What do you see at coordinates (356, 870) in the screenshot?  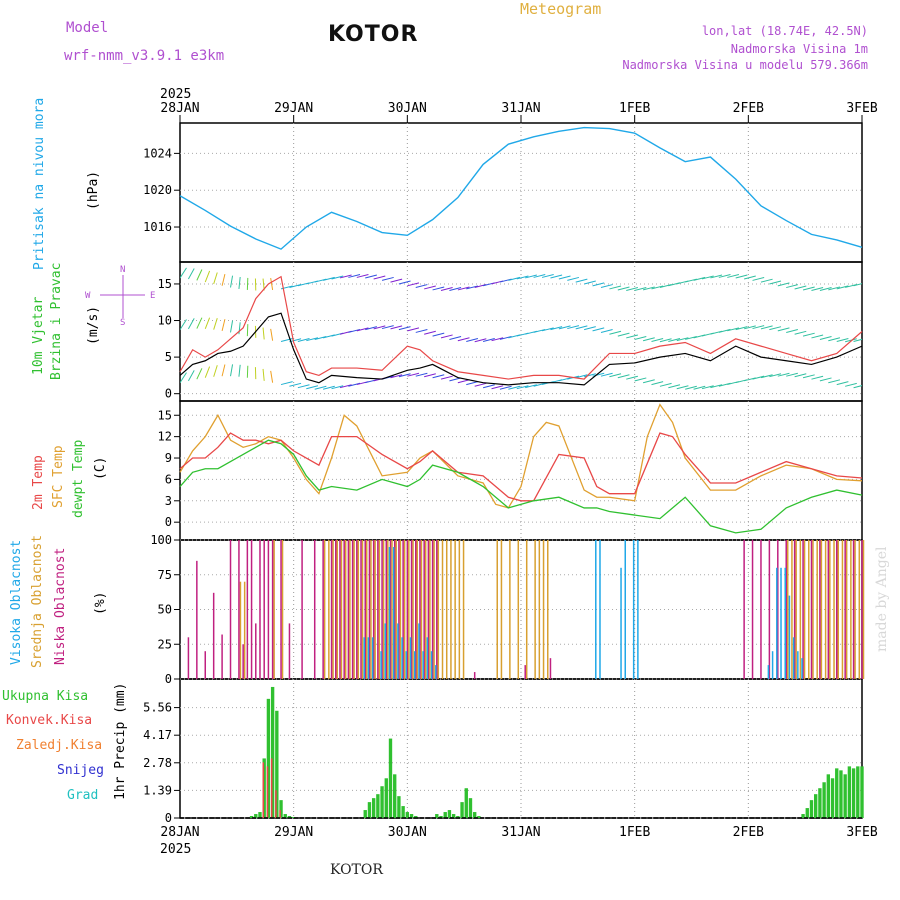 I see `footer-city: KOTOR` at bounding box center [356, 870].